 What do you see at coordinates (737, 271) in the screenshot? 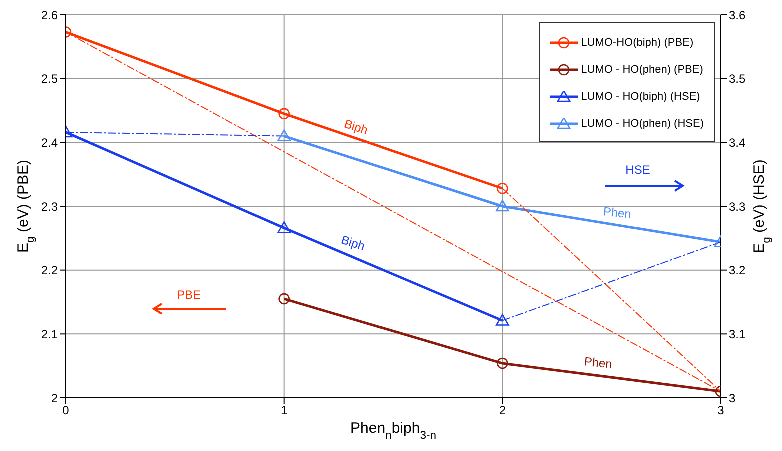
I see `y2-tick-label: 3.2` at bounding box center [737, 271].